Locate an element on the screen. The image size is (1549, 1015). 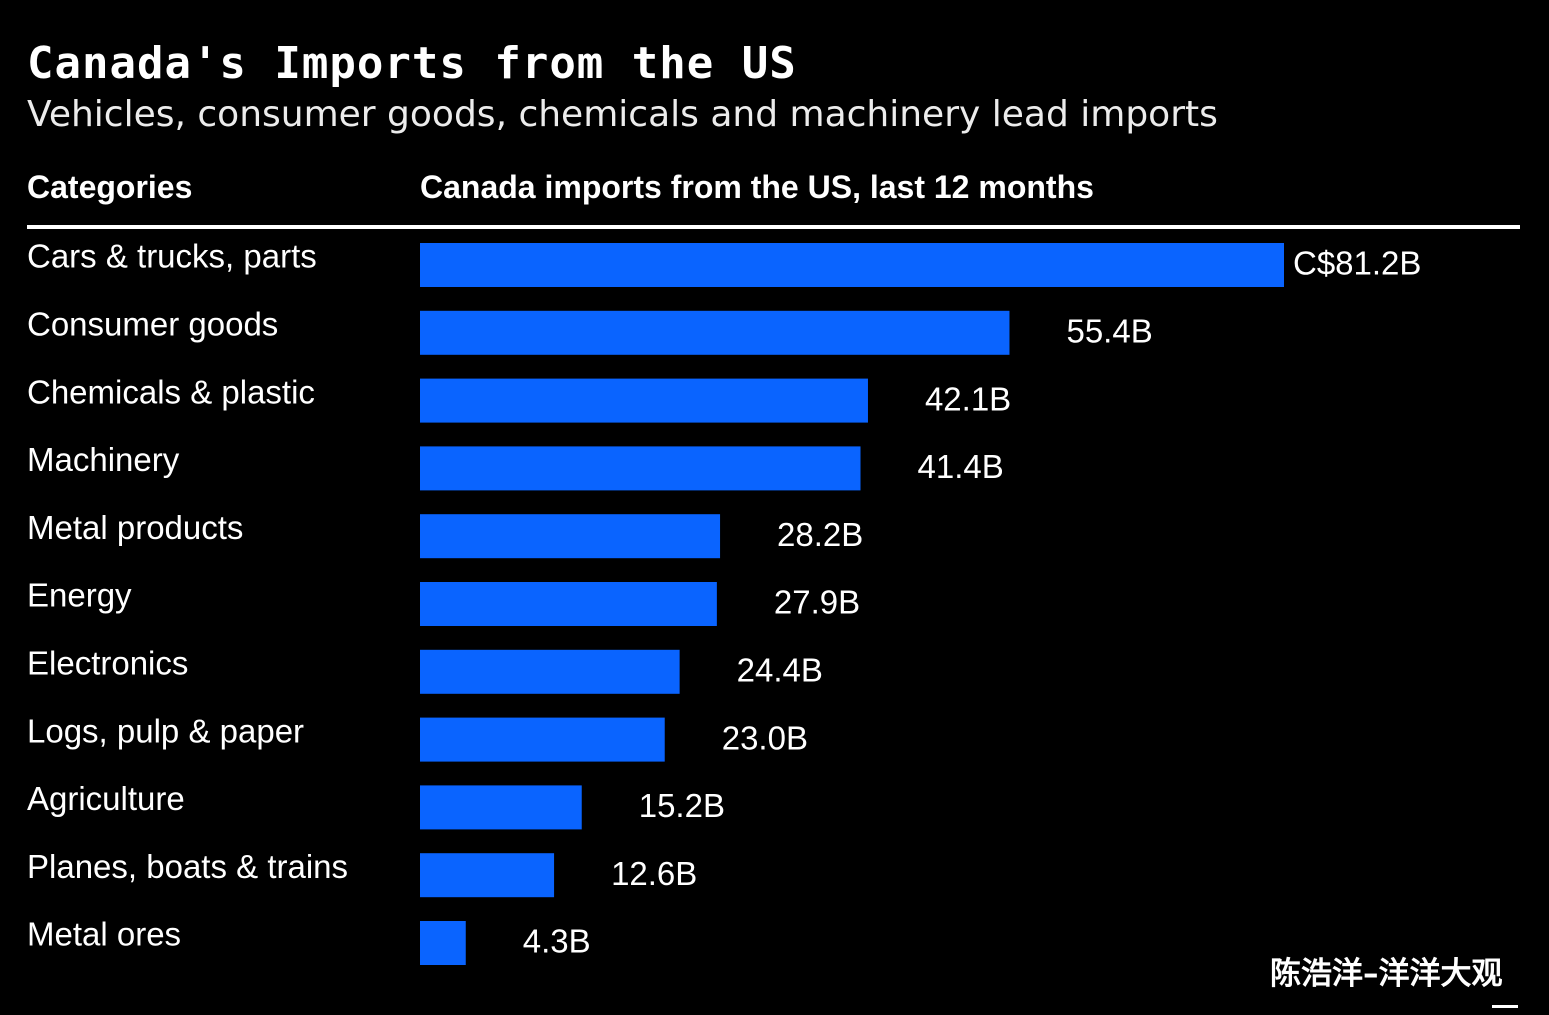
value-label: 15.2B is located at coordinates (682, 805).